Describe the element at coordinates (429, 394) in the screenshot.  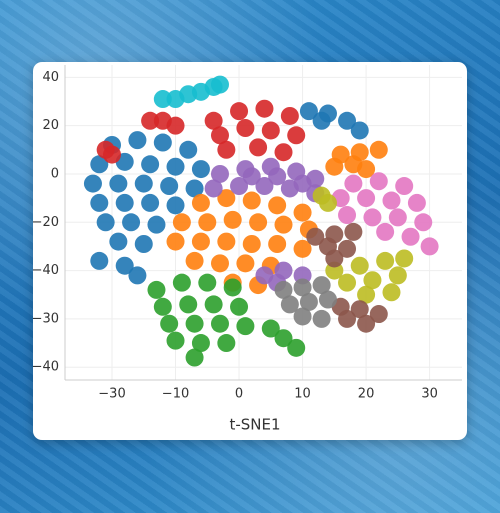
I see `x-tick-label: 30` at that location.